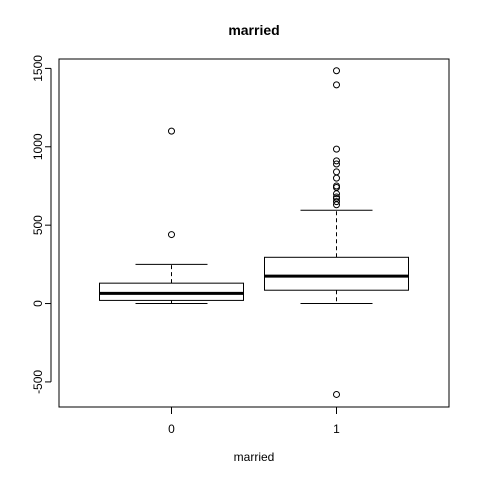 Image resolution: width=480 pixels, height=480 pixels. Describe the element at coordinates (171, 429) in the screenshot. I see `x-tick-label: 0` at that location.